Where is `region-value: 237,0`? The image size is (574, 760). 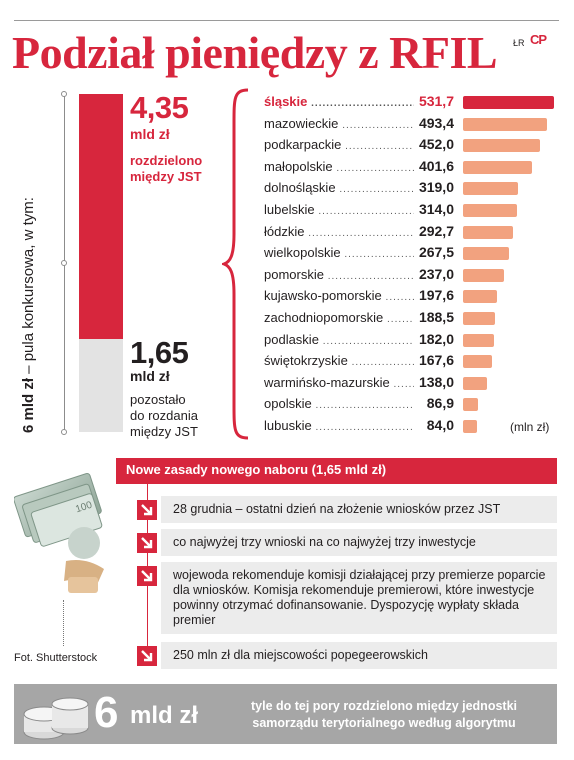
region-value: 237,0 is located at coordinates (436, 274).